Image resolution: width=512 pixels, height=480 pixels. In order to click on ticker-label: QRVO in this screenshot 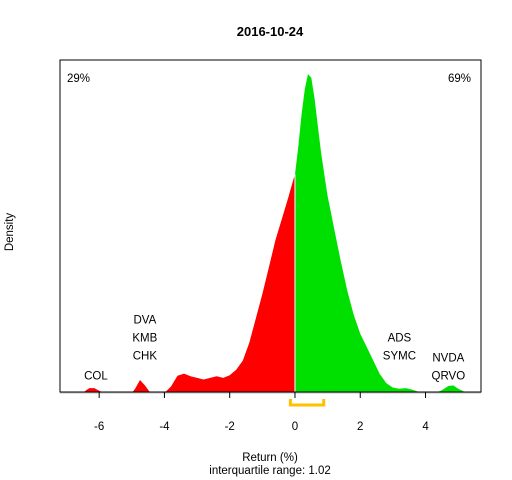, I will do `click(449, 376)`.